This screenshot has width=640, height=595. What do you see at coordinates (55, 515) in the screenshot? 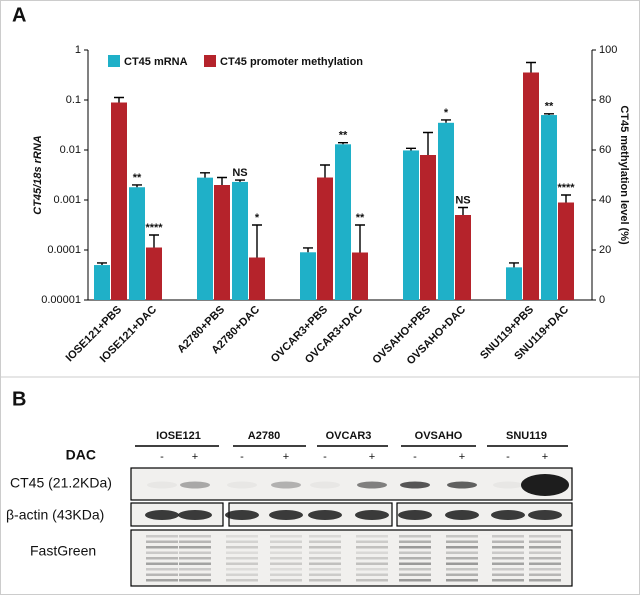
I see `row-label: β-actin (43KDa)` at bounding box center [55, 515].